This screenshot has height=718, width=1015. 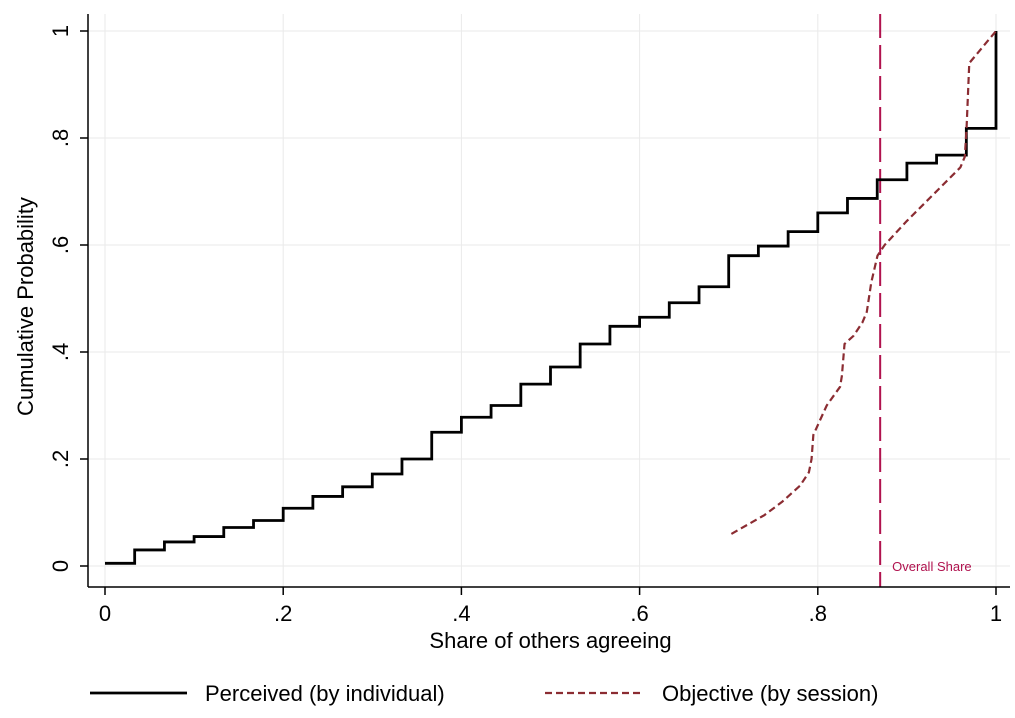 What do you see at coordinates (770, 693) in the screenshot?
I see `legend-label-objective: Objective (by session)` at bounding box center [770, 693].